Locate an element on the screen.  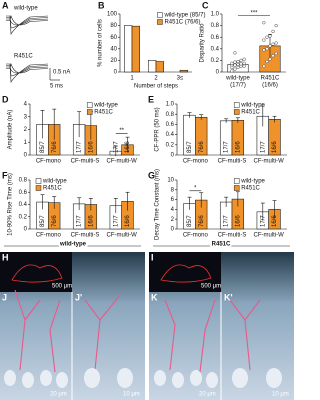
image-panel-label: I is located at coordinates (152, 257).